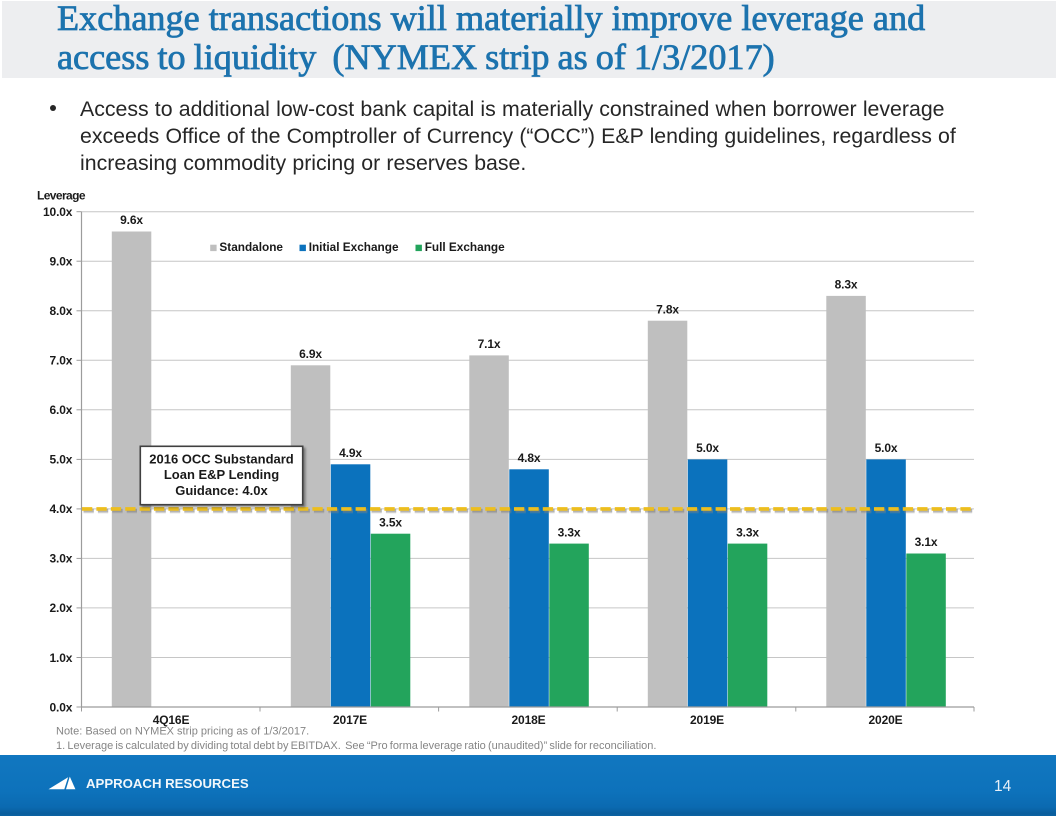  I want to click on svg-text: 3.5x, so click(390, 522).